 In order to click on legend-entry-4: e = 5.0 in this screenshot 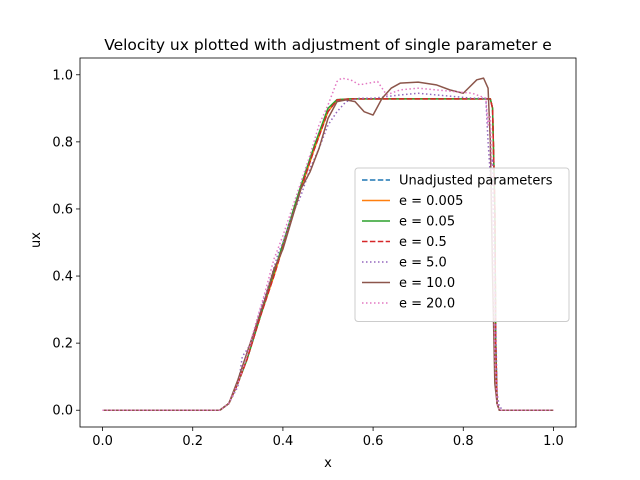, I will do `click(423, 263)`.